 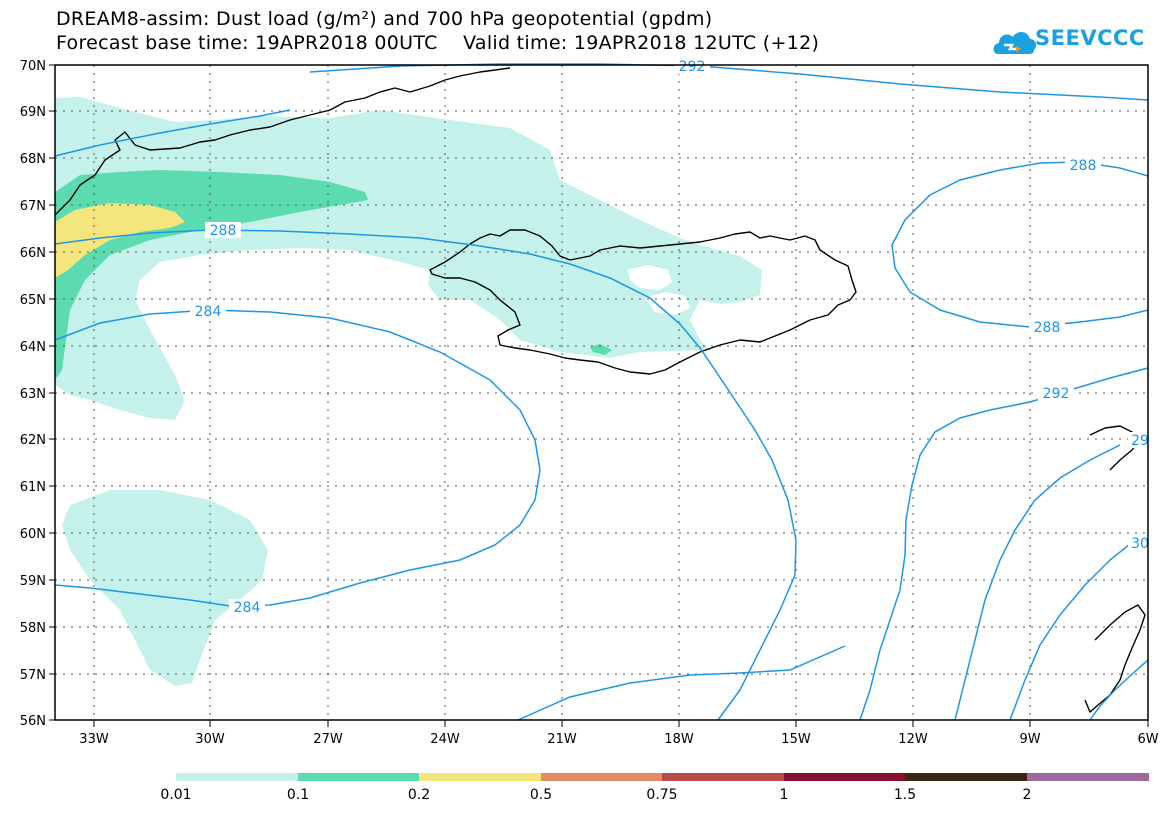 What do you see at coordinates (33, 347) in the screenshot?
I see `lat-label: 64N` at bounding box center [33, 347].